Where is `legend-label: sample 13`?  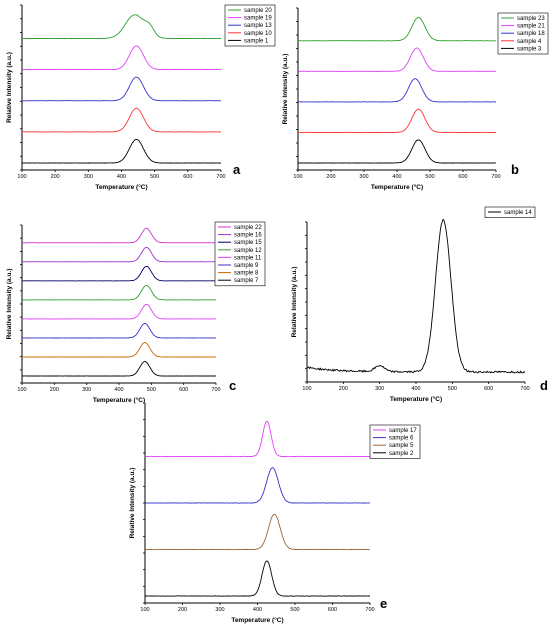
legend-label: sample 13 is located at coordinates (258, 26).